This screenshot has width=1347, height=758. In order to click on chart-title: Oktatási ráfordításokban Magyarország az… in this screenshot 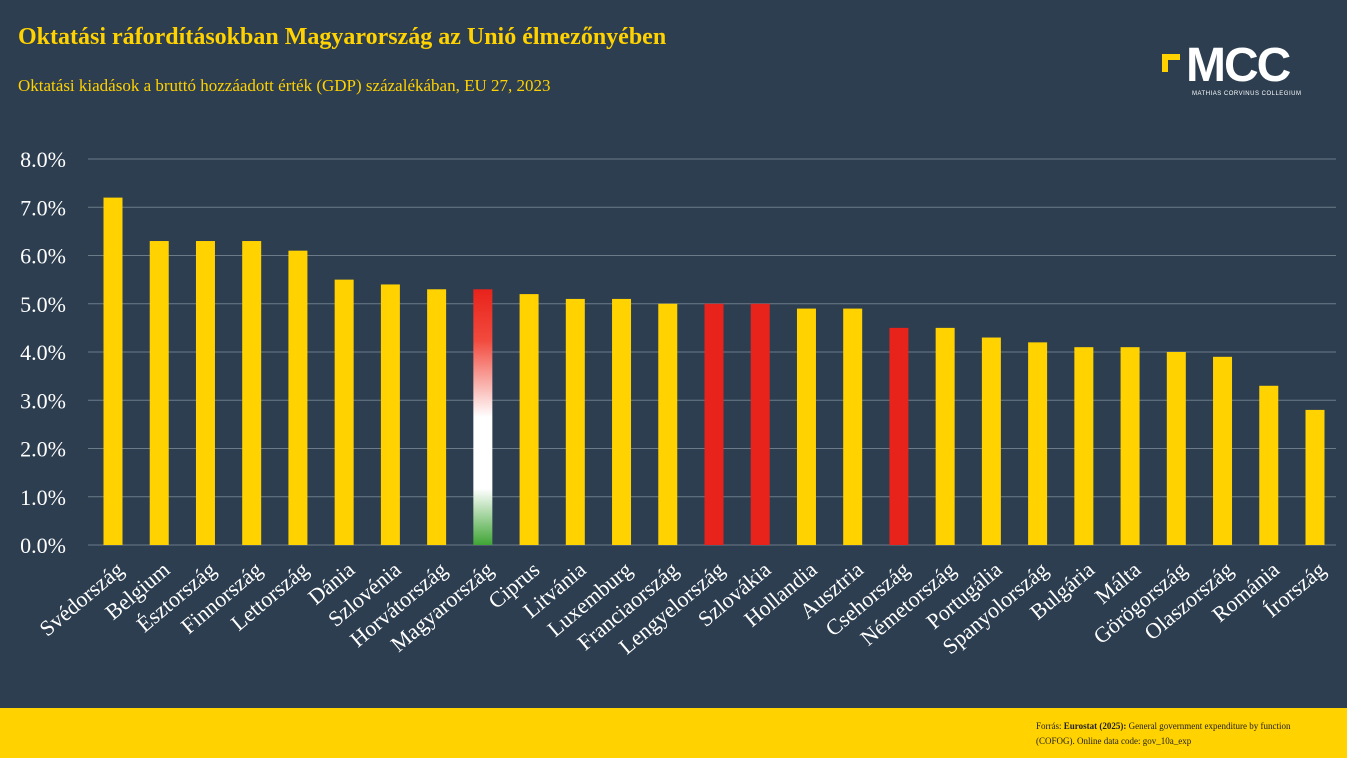, I will do `click(342, 37)`.